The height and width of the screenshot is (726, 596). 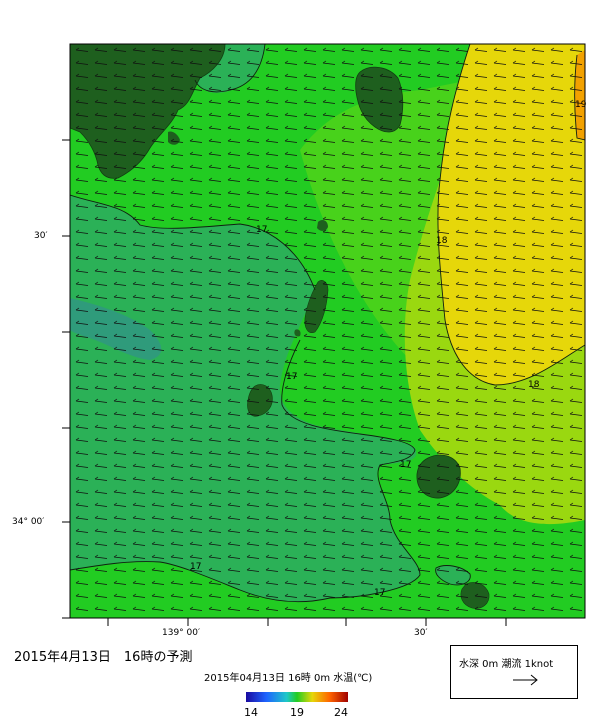 What do you see at coordinates (196, 567) in the screenshot?
I see `contour-label: 17` at bounding box center [196, 567].